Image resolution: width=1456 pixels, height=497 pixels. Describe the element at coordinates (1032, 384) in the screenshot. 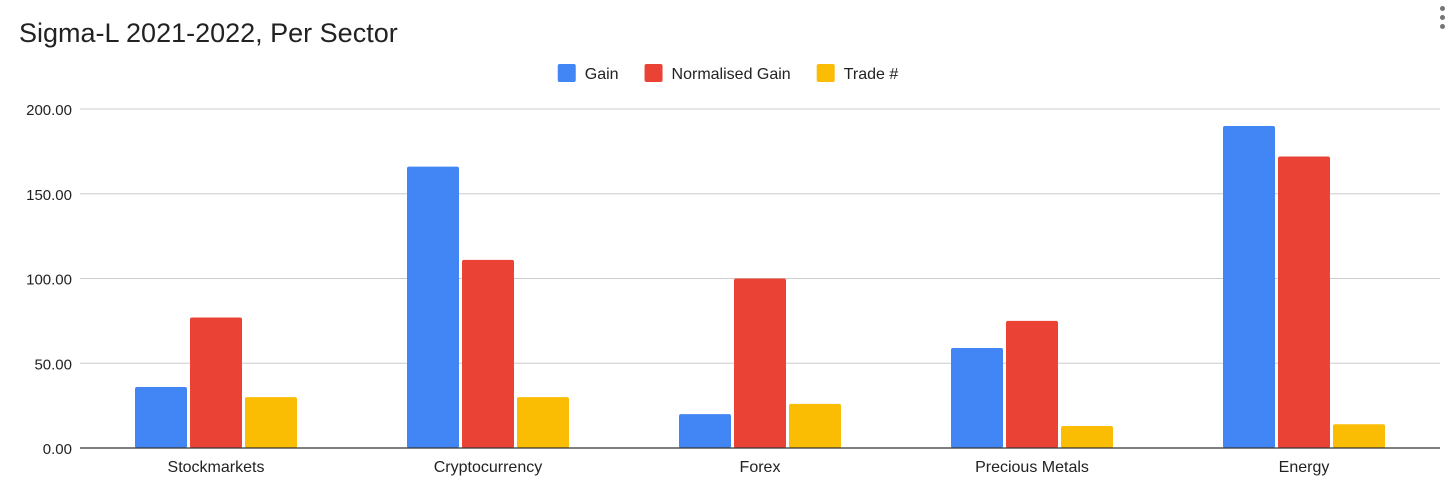

I see `bar-normalised-gain-precious-metals` at that location.